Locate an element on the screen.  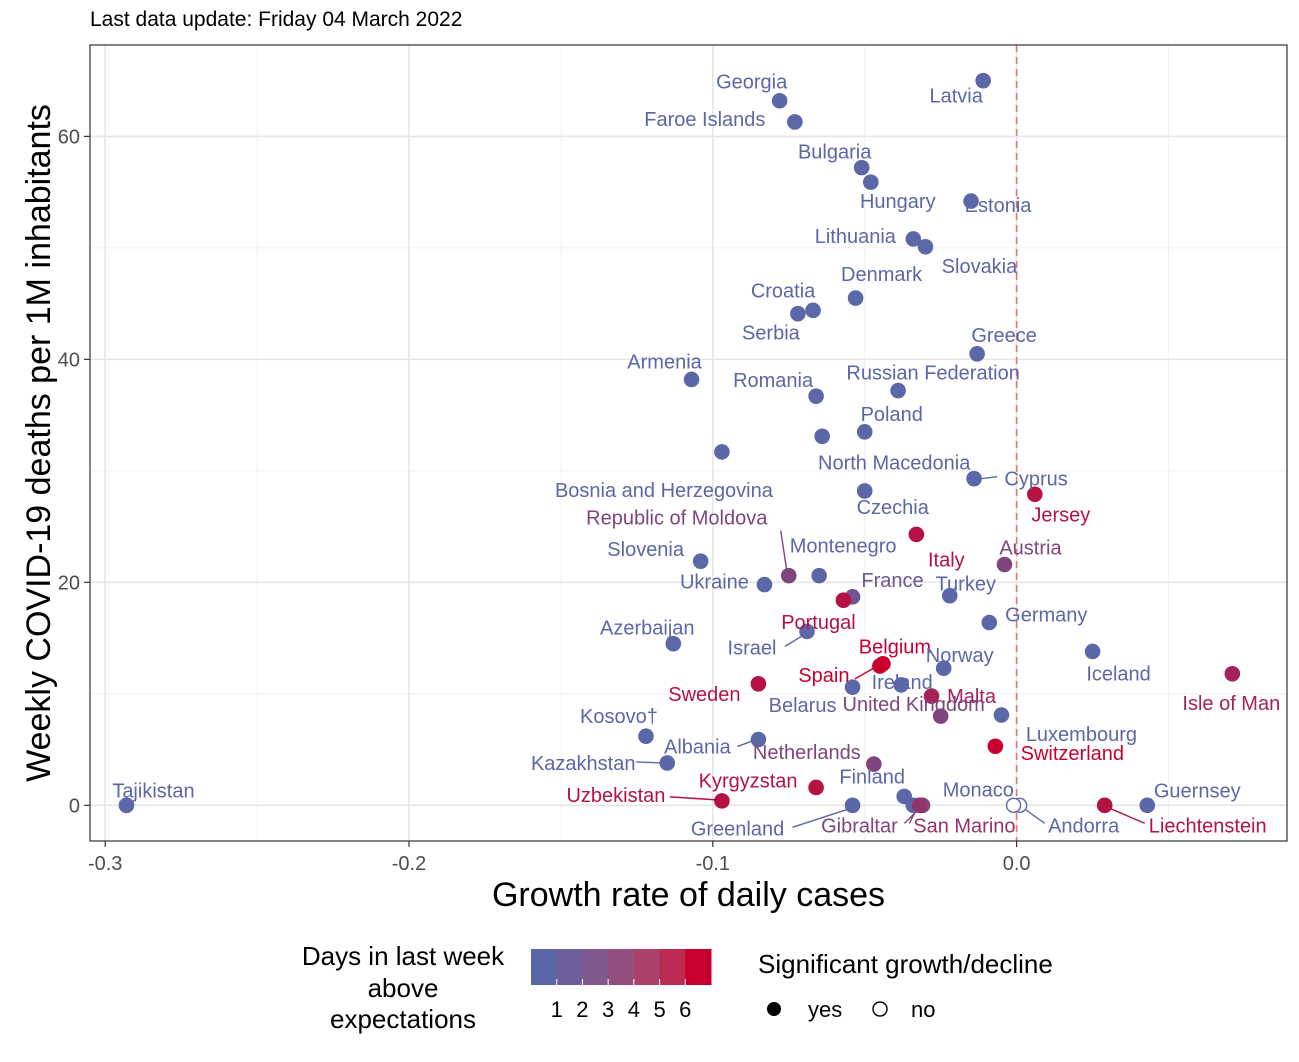
point-label: Liechtenstein is located at coordinates (1208, 826).